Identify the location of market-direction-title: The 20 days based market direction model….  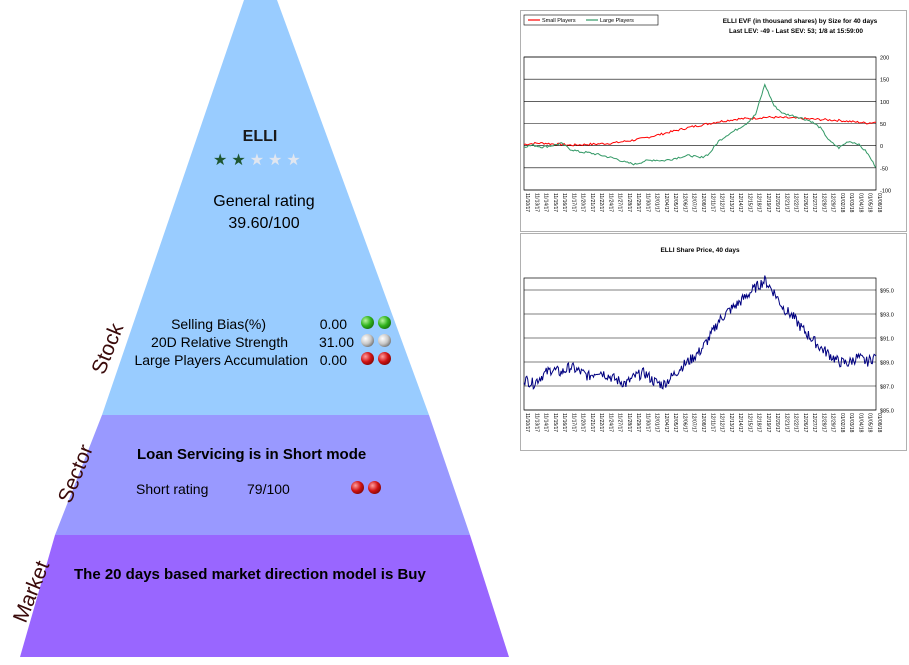
(250, 574).